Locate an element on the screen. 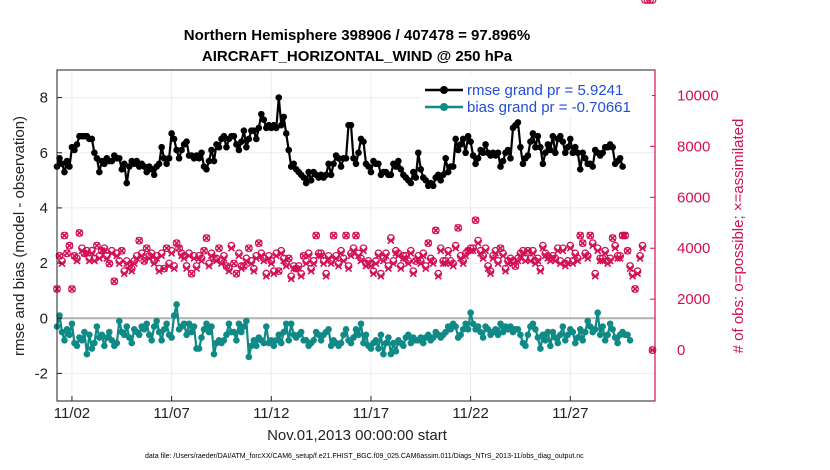 The image size is (830, 470). y-axis-label: rmse and bias (model - observation) is located at coordinates (19, 236).